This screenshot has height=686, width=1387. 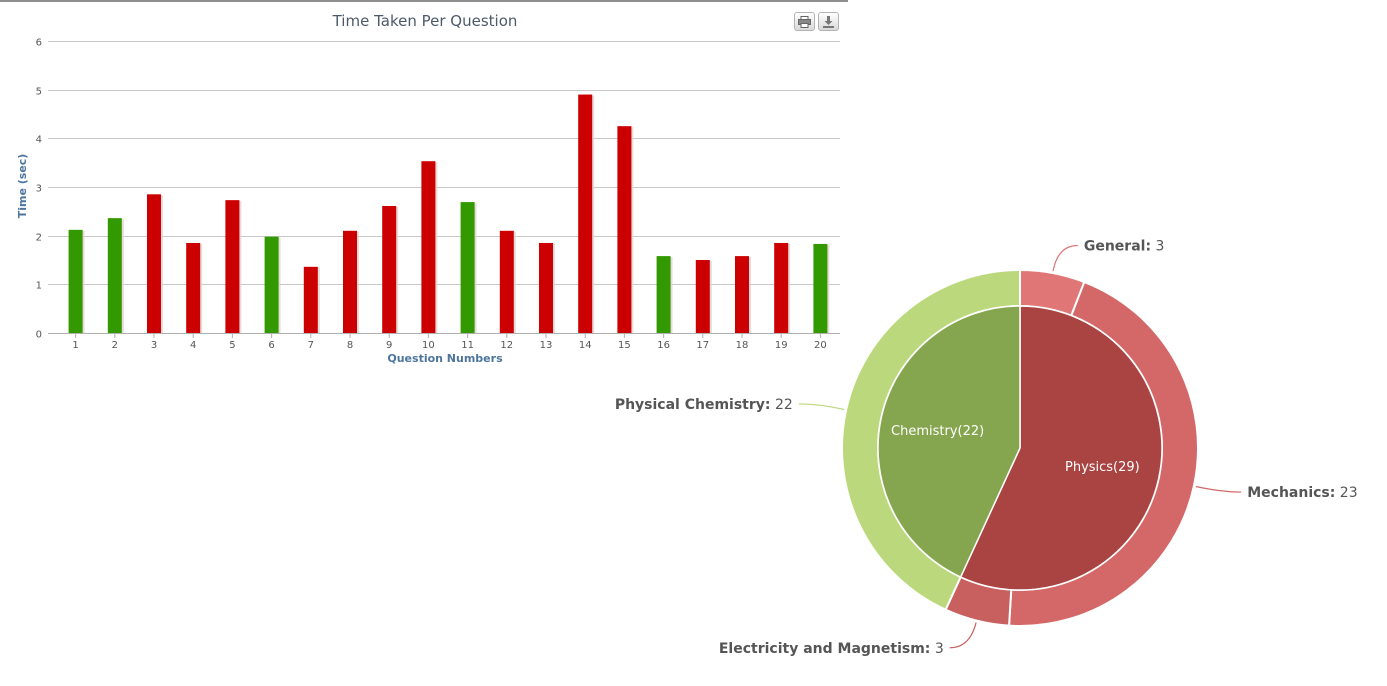 I want to click on x-tick-label: 20, so click(x=820, y=345).